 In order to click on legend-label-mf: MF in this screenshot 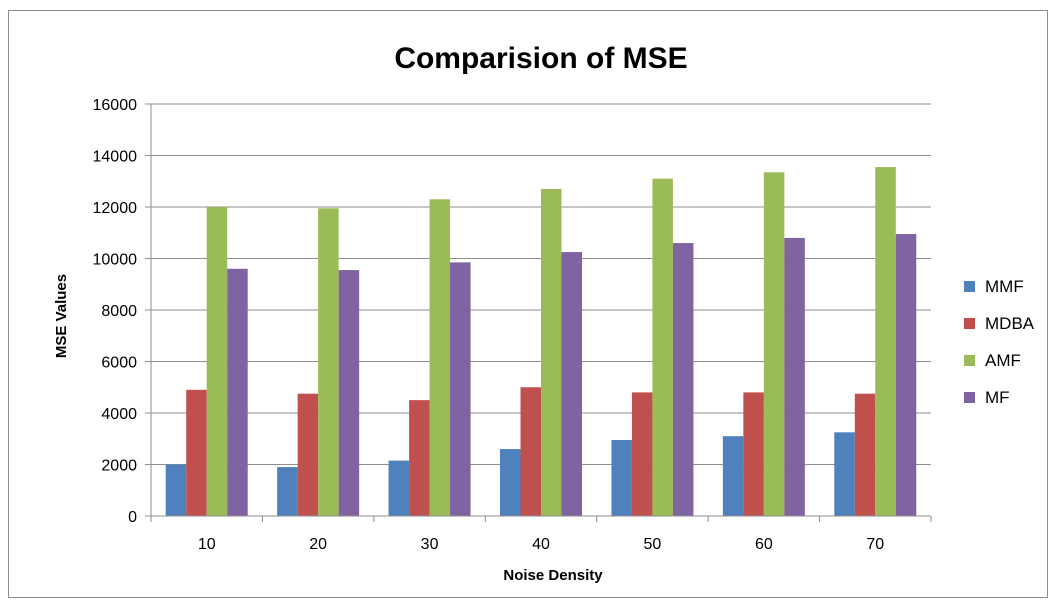, I will do `click(997, 397)`.